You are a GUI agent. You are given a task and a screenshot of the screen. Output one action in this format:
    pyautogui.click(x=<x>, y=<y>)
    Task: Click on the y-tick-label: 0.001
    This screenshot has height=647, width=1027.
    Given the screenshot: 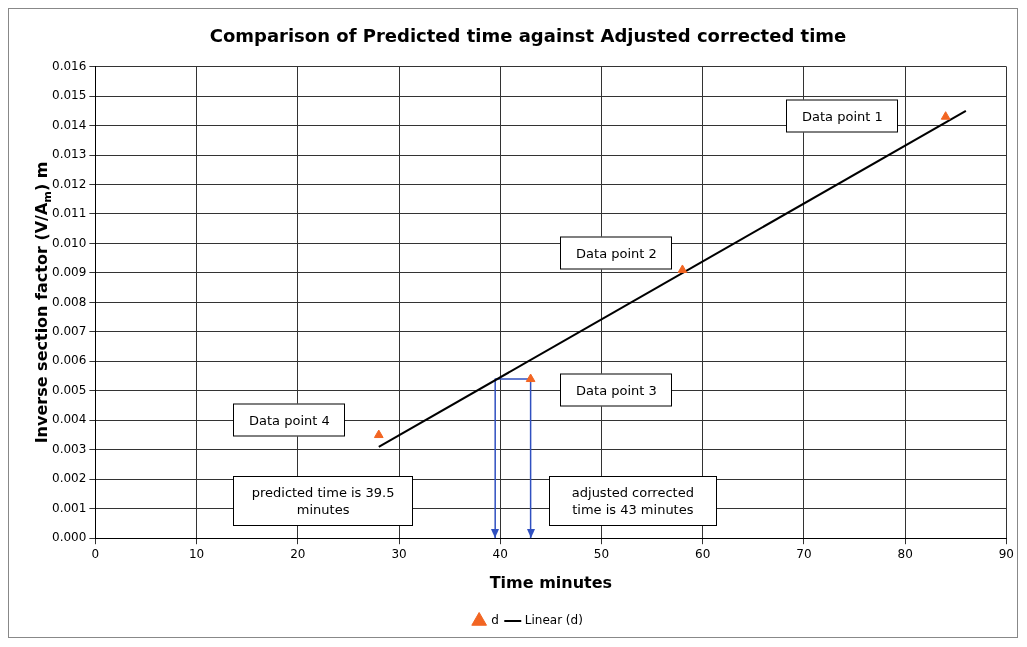 What is the action you would take?
    pyautogui.click(x=69, y=507)
    